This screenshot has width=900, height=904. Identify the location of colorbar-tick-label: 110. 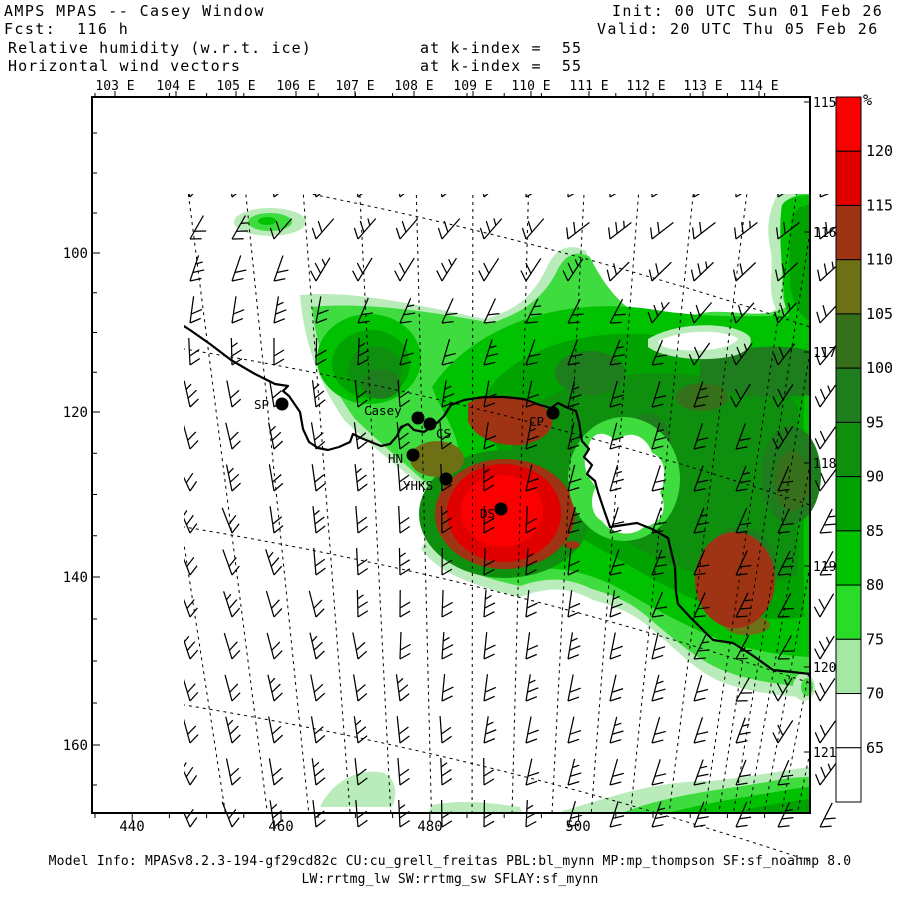
(879, 260).